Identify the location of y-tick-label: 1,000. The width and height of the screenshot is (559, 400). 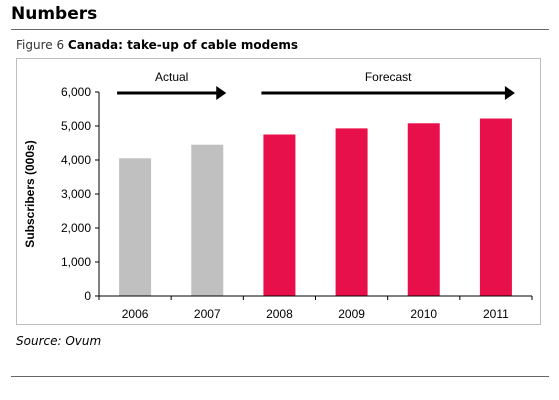
(76, 262).